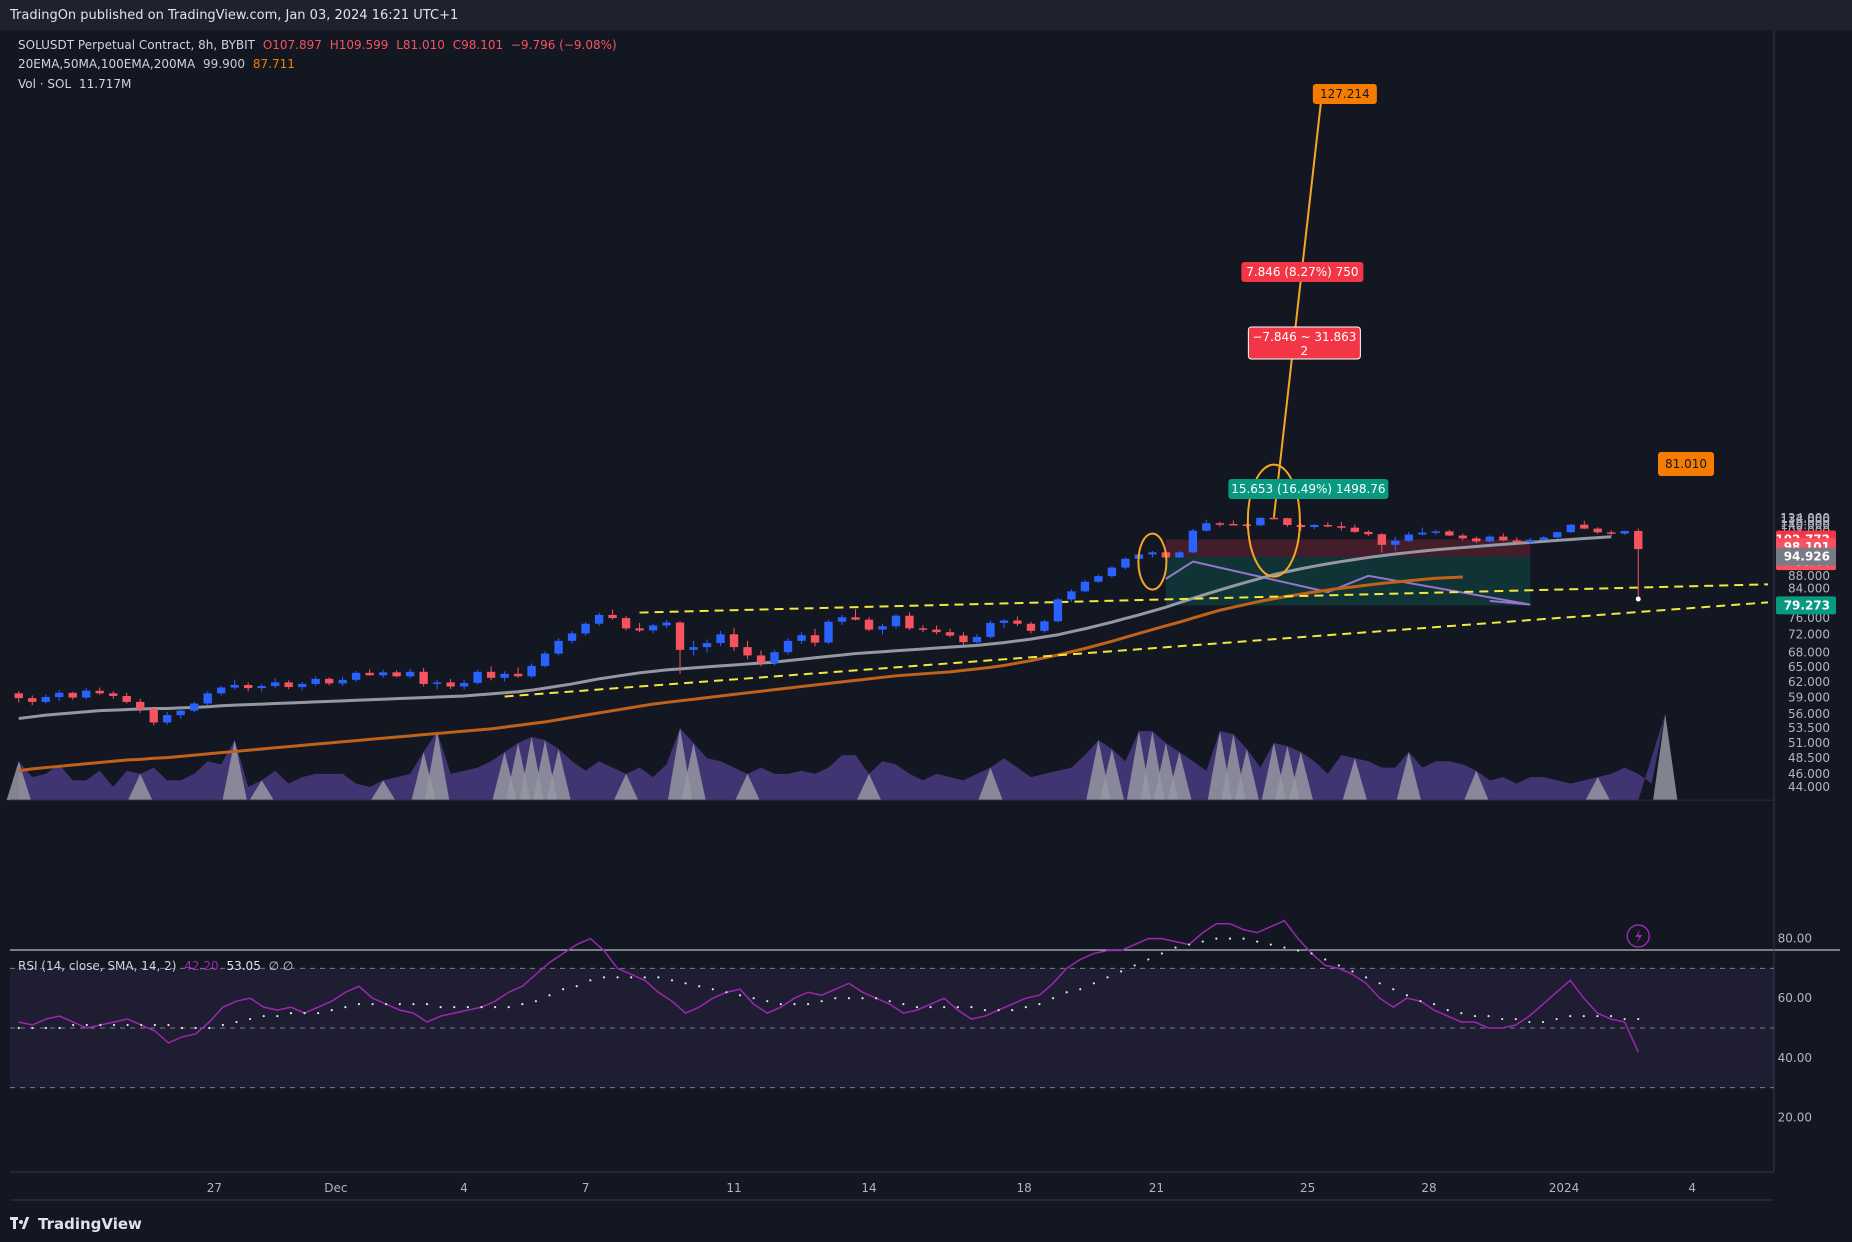  I want to click on stop-zone, so click(1348, 548).